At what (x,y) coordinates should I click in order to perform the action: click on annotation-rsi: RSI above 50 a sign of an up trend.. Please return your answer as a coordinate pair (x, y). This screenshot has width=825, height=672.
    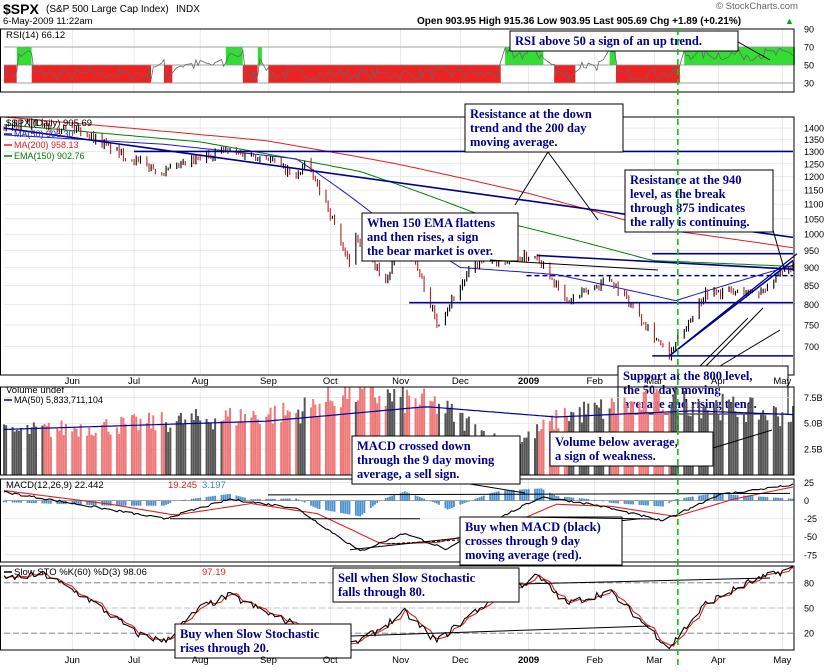
    Looking at the image, I should click on (624, 41).